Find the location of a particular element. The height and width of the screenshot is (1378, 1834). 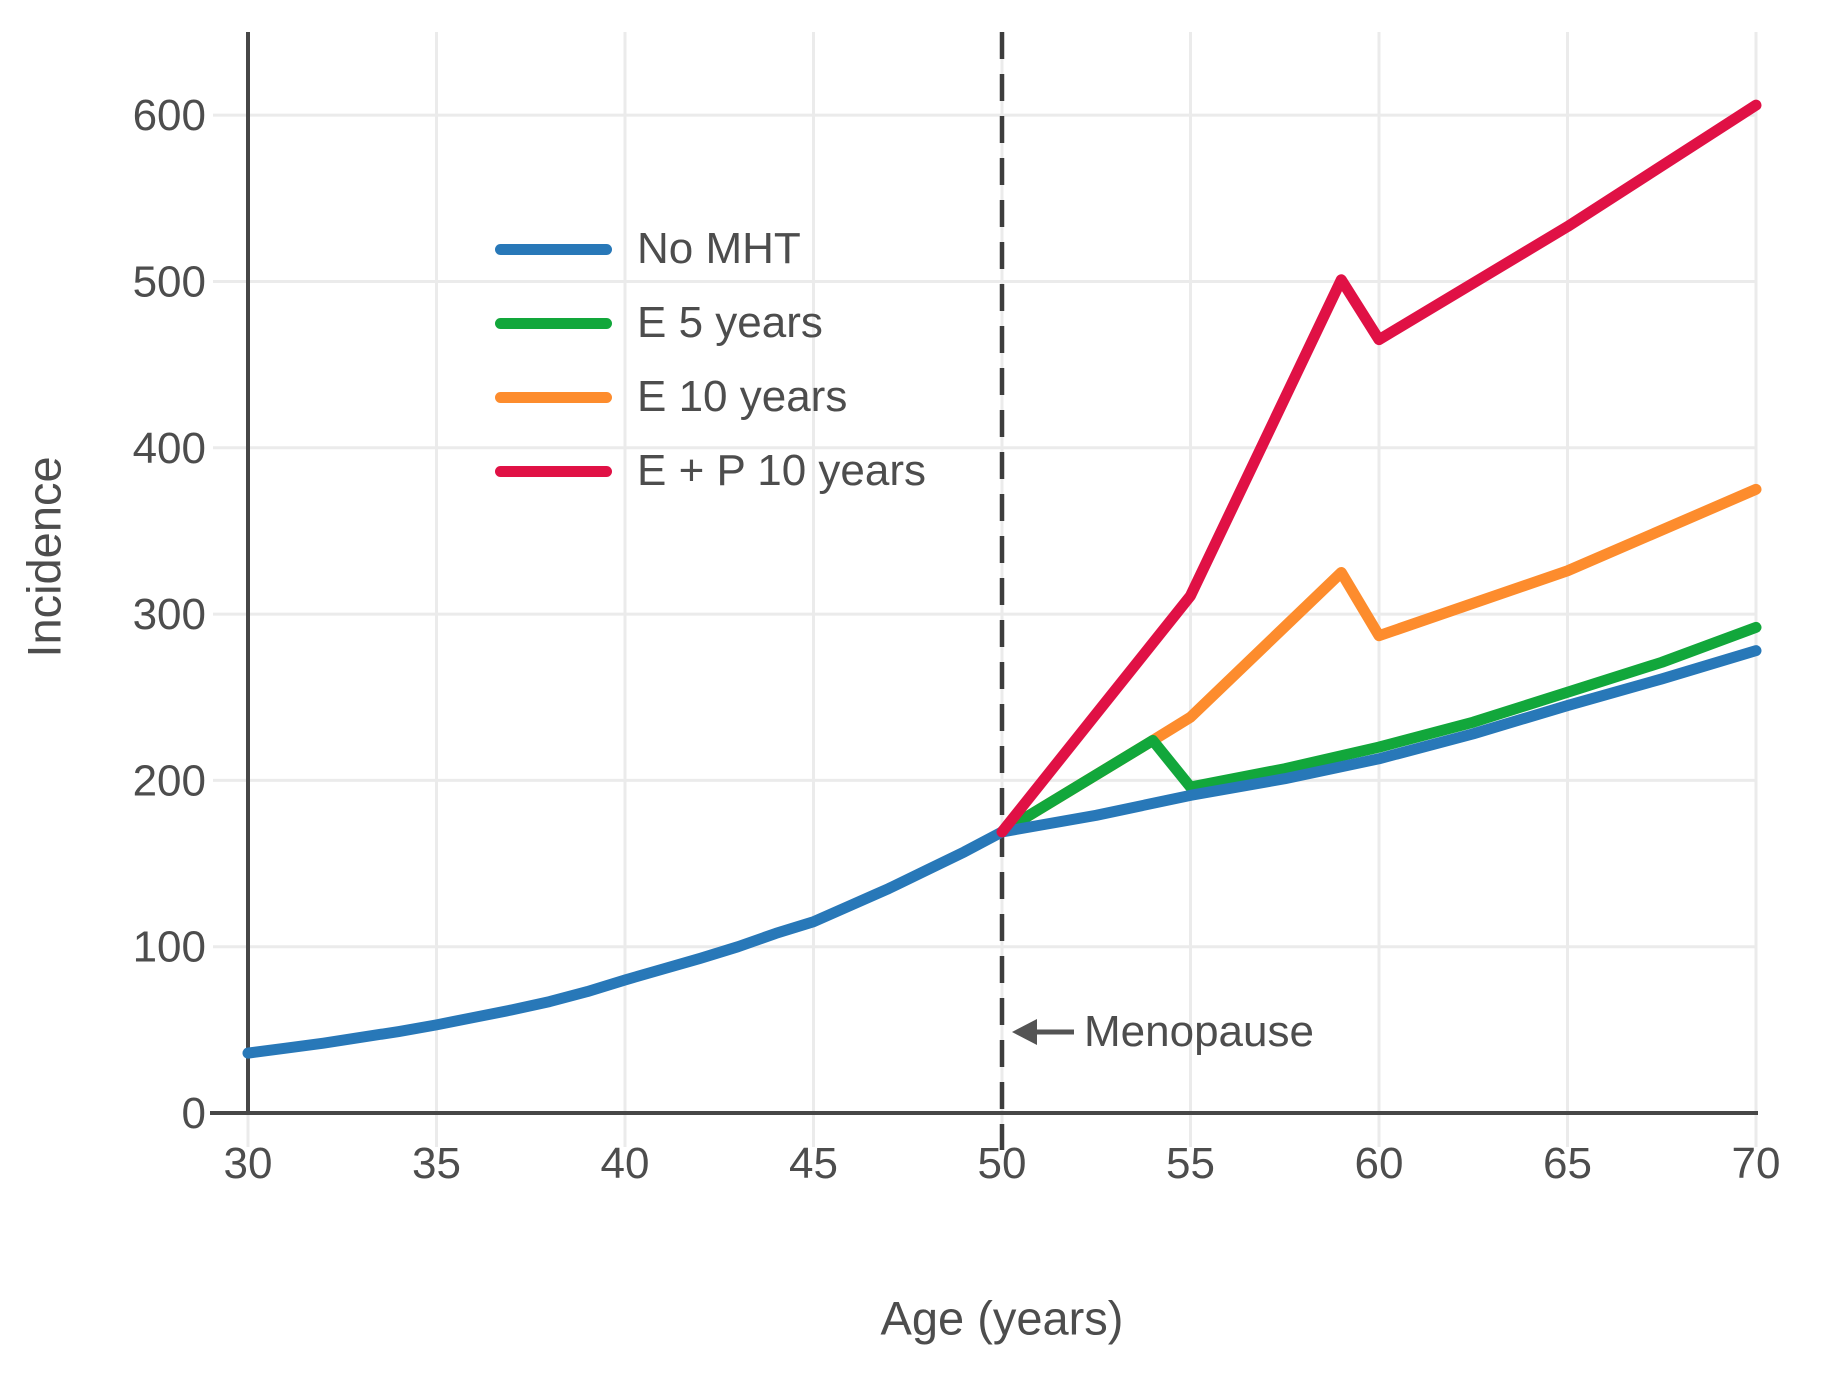

svg-text: 300 is located at coordinates (169, 614).